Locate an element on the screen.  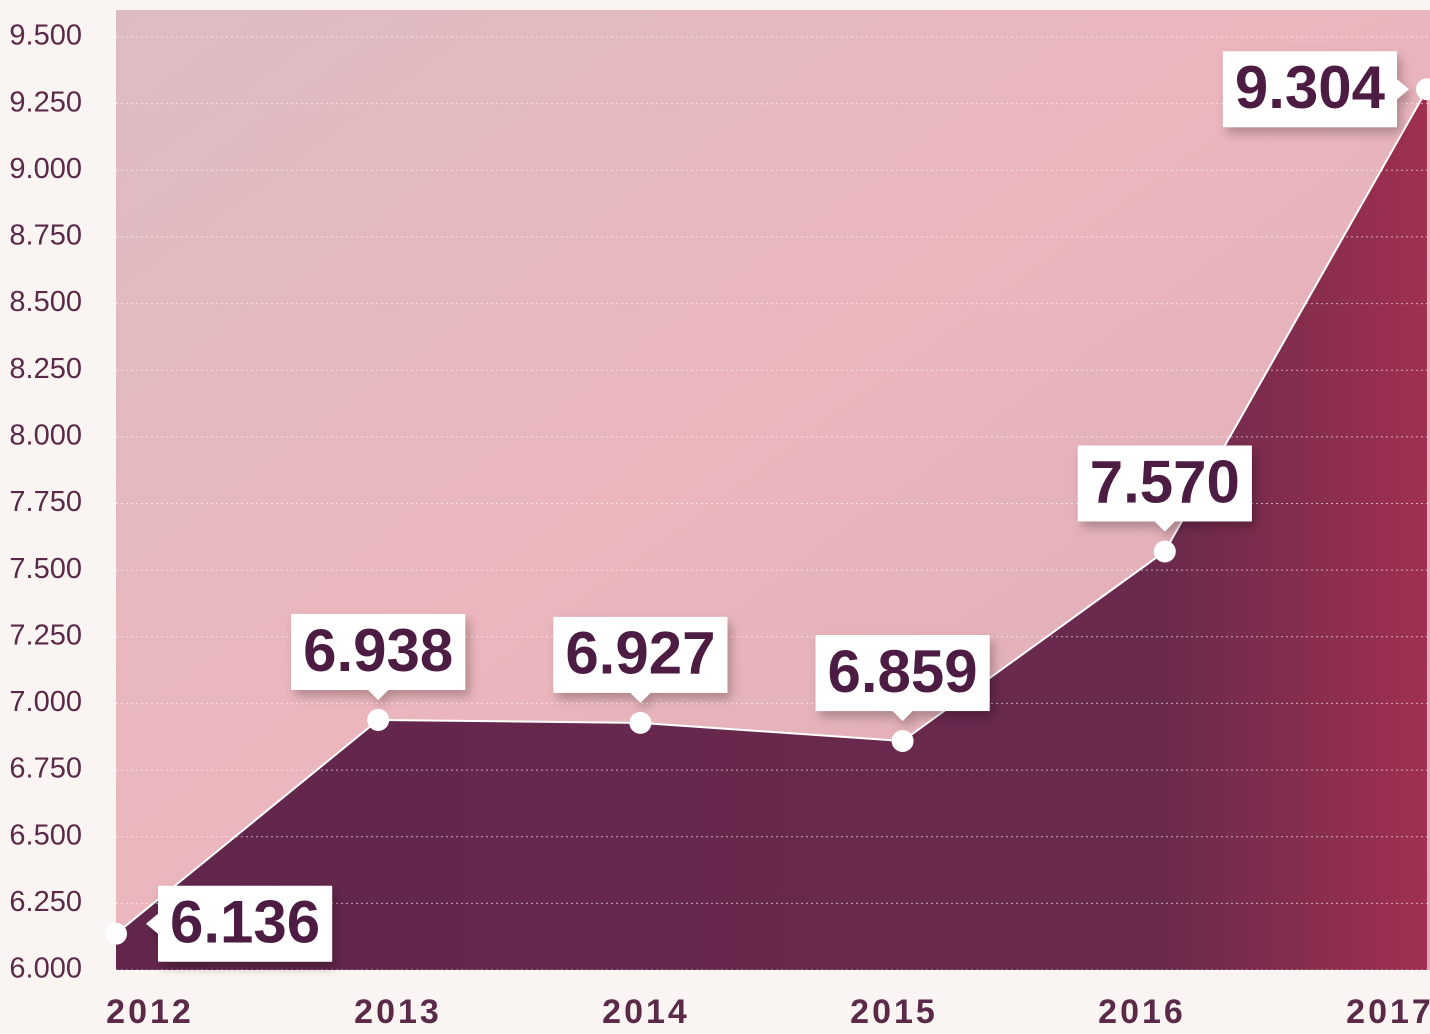
value-label-box: 6.938 is located at coordinates (378, 656).